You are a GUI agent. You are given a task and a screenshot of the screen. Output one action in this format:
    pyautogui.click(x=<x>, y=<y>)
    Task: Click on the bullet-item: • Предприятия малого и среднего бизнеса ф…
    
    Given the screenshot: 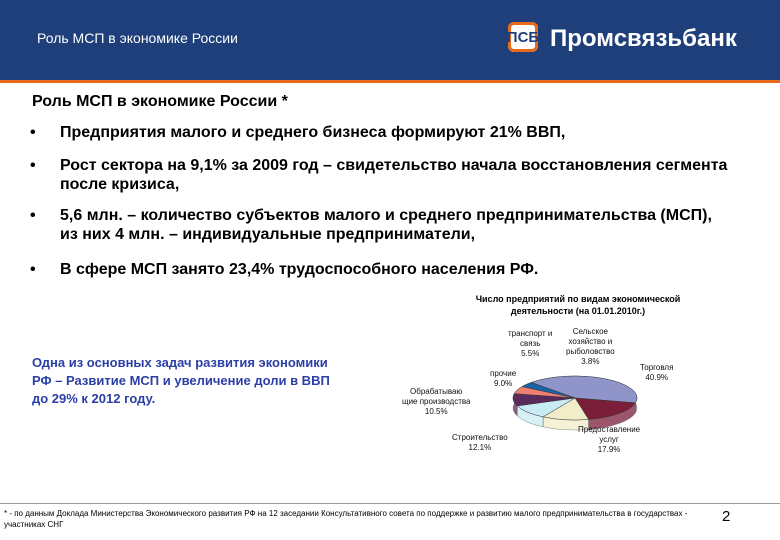 What is the action you would take?
    pyautogui.click(x=298, y=132)
    